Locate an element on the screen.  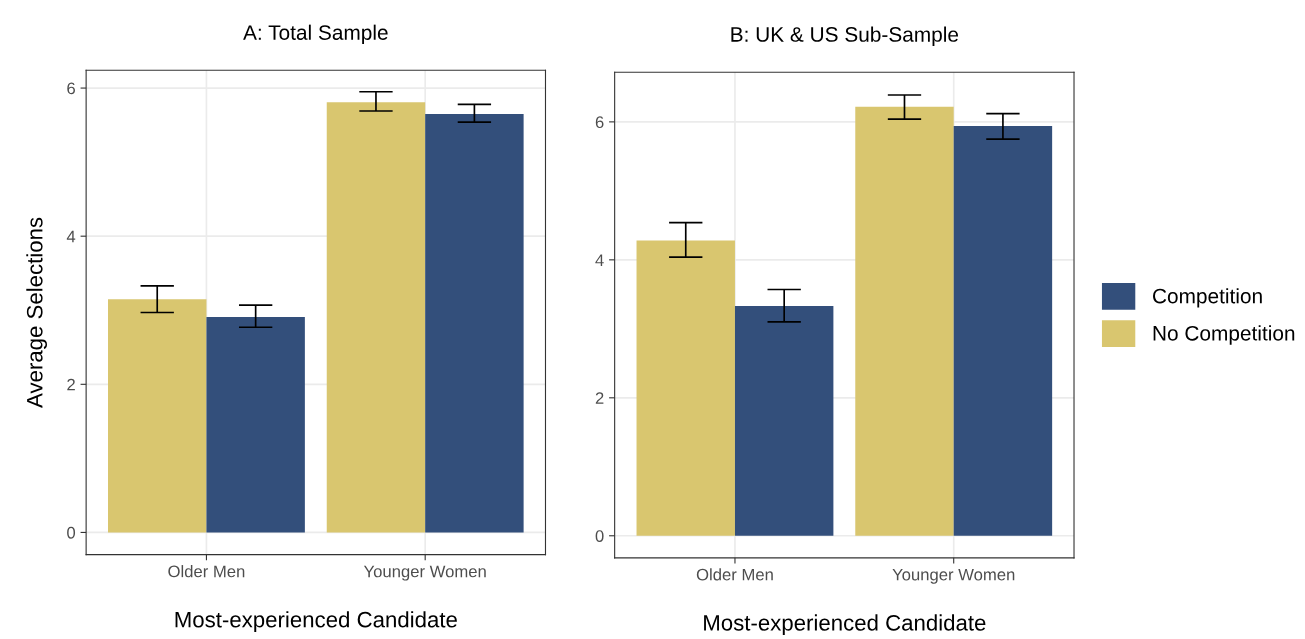
legend-label: No Competition is located at coordinates (1224, 335).